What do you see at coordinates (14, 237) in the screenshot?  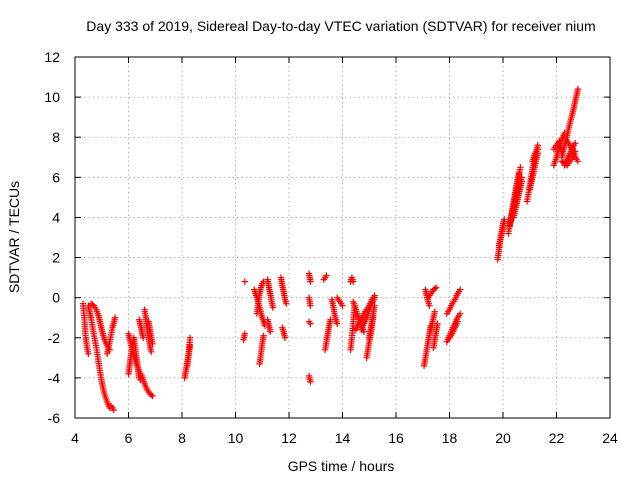 I see `y-axis-label: SDTVAR / TECUs` at bounding box center [14, 237].